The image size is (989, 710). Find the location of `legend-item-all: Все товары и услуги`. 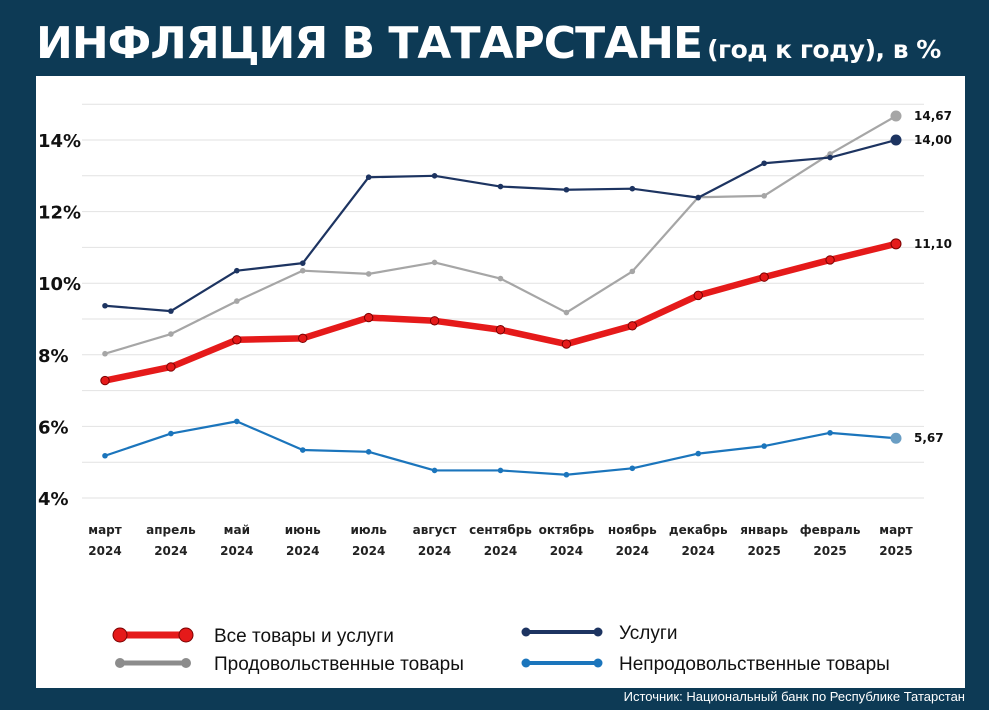

legend-item-all: Все товары и услуги is located at coordinates (253, 636).